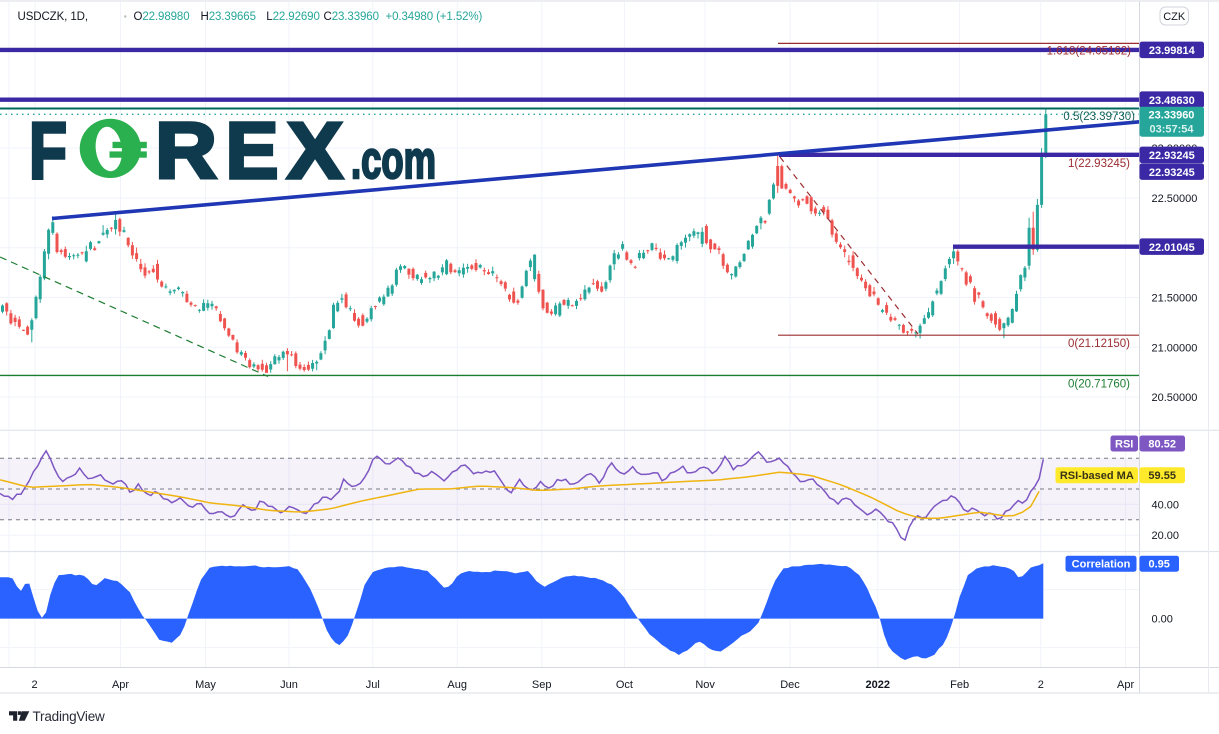 This screenshot has height=734, width=1219. Describe the element at coordinates (373, 685) in the screenshot. I see `svg-text: Jul` at that location.